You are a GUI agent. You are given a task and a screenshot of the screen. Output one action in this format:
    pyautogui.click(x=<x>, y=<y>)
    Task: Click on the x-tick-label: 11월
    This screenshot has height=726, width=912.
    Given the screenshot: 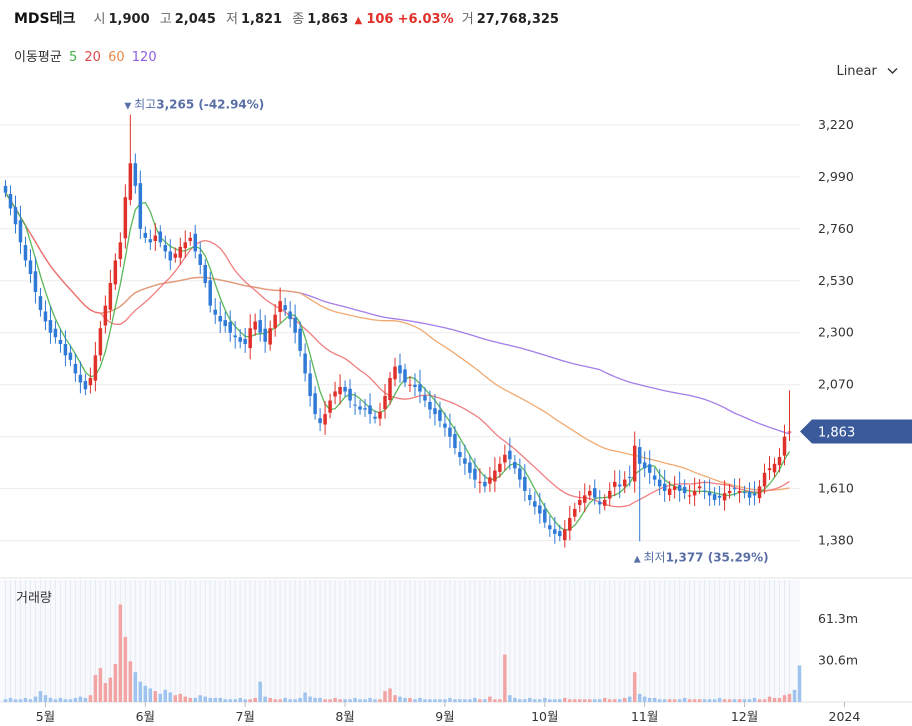 What is the action you would take?
    pyautogui.click(x=644, y=716)
    